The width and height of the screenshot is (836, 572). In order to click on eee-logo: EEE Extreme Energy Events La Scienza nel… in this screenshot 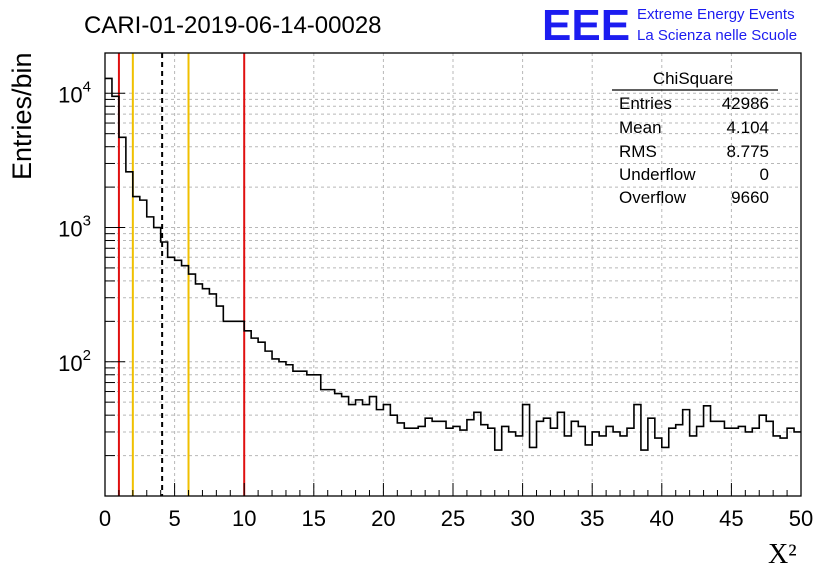, I will do `click(669, 25)`.